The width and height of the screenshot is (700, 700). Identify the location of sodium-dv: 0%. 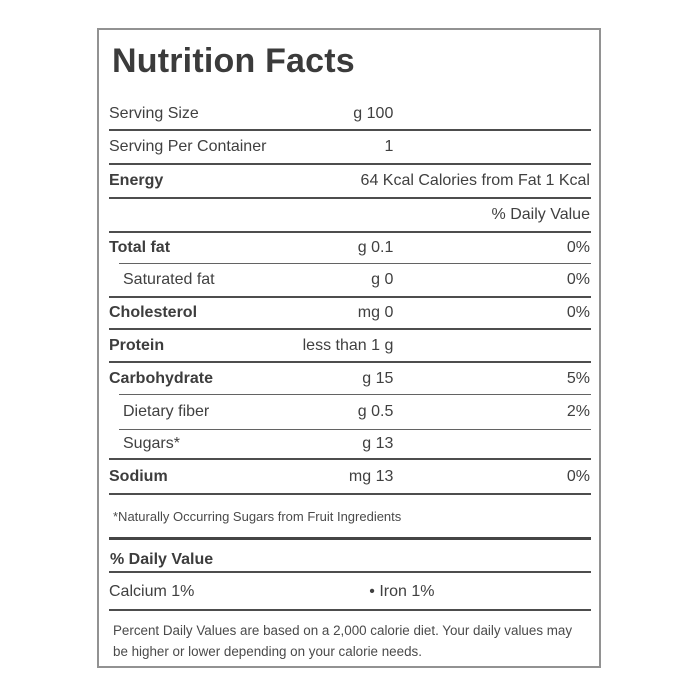
(578, 476).